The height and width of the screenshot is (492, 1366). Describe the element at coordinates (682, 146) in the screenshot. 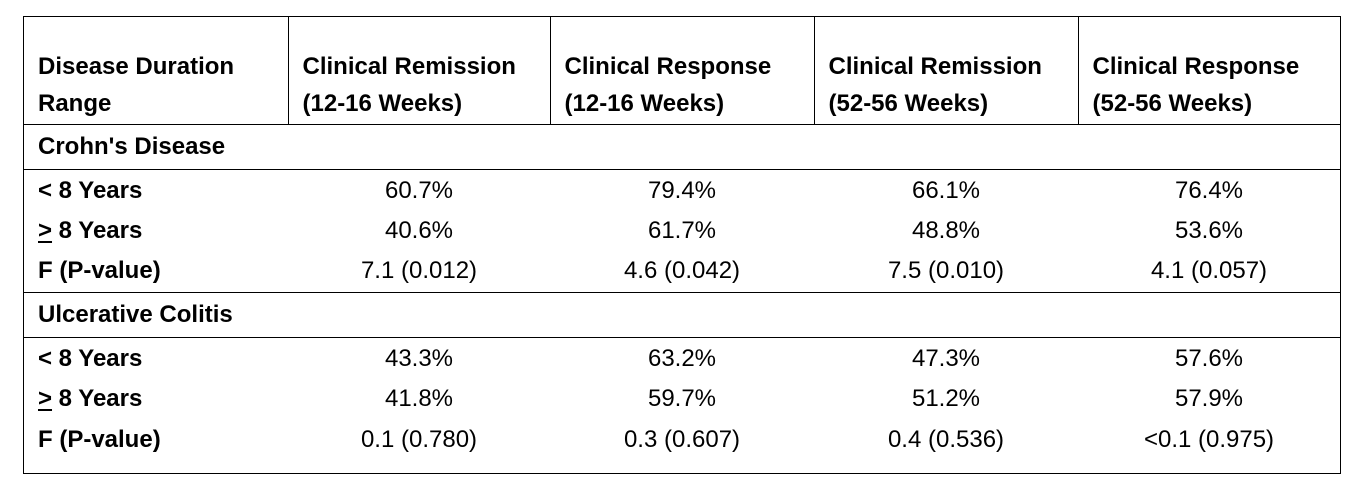

I see `section-row-crohns: Crohn's Disease` at that location.